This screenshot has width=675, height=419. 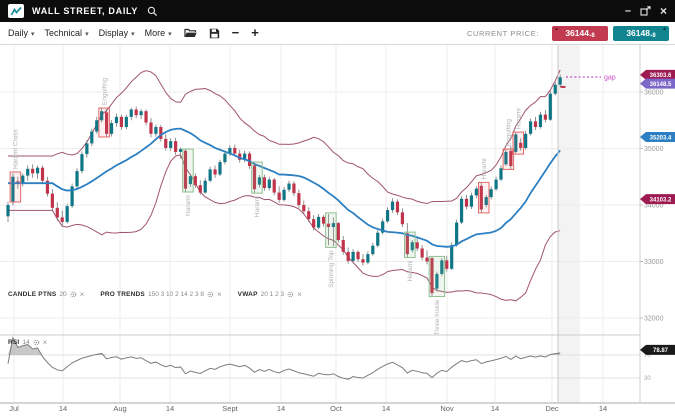 What do you see at coordinates (21, 33) in the screenshot?
I see `menu-timeframe: Daily ▾` at bounding box center [21, 33].